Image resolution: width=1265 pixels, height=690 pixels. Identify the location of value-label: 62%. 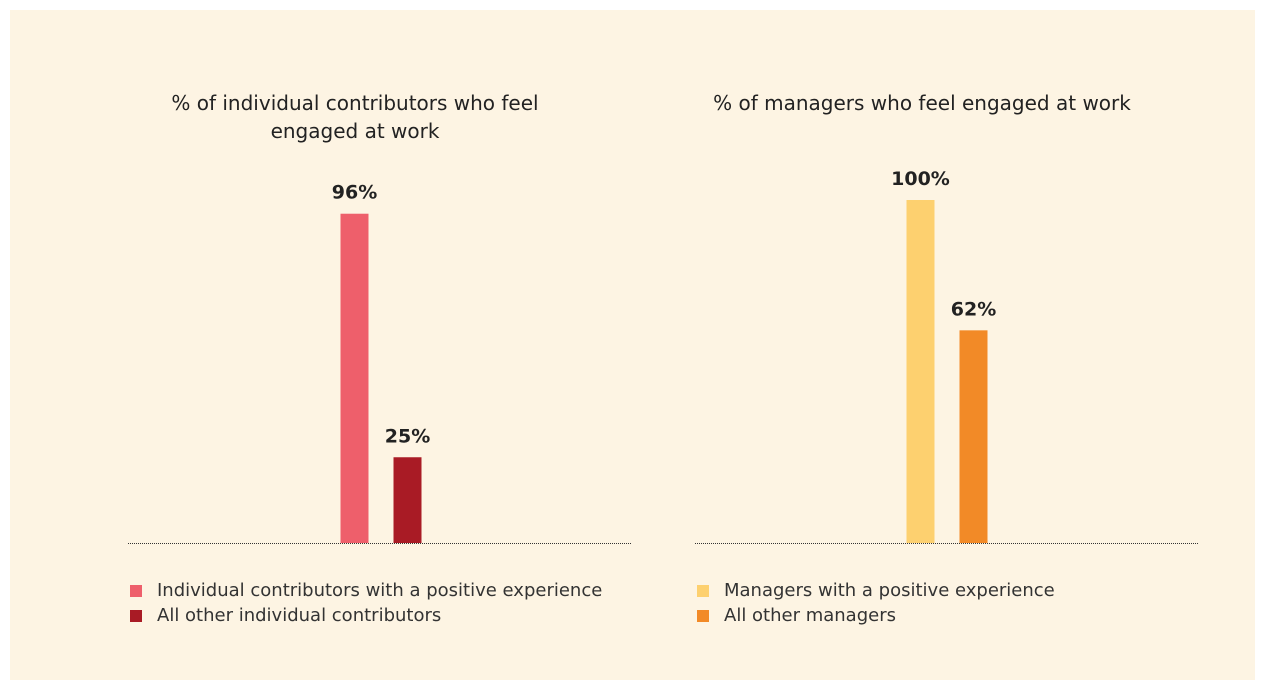
(973, 309).